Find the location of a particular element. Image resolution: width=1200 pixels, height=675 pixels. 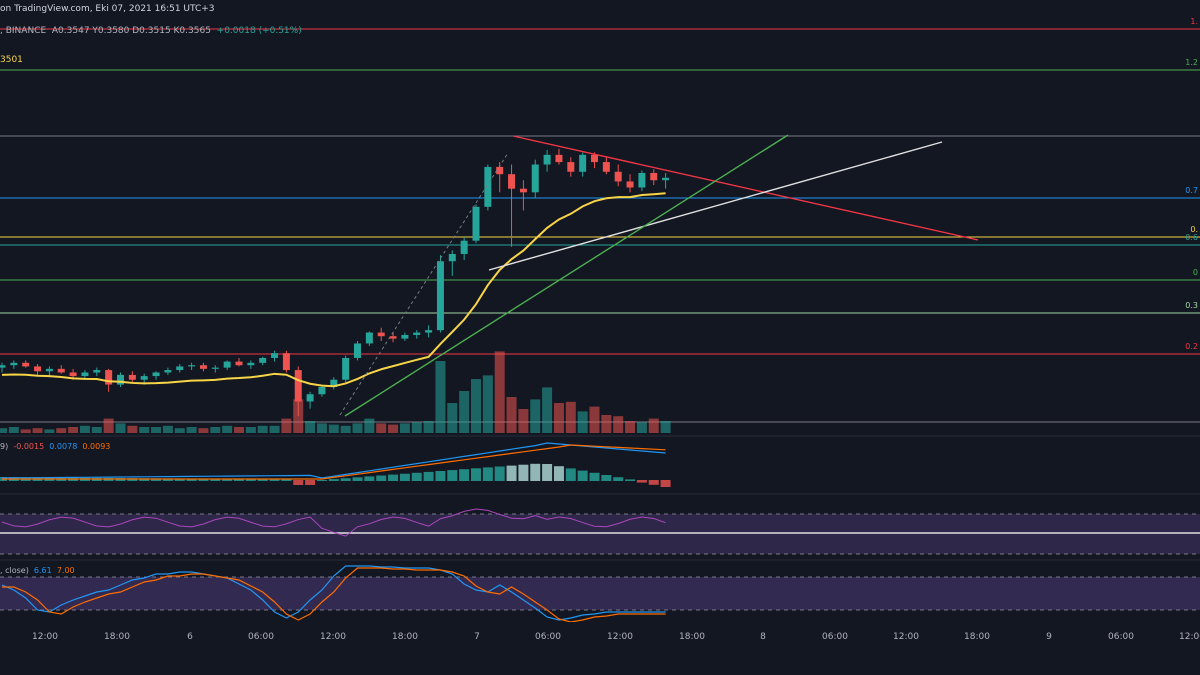

macd-value: 0.0078 is located at coordinates (63, 446).